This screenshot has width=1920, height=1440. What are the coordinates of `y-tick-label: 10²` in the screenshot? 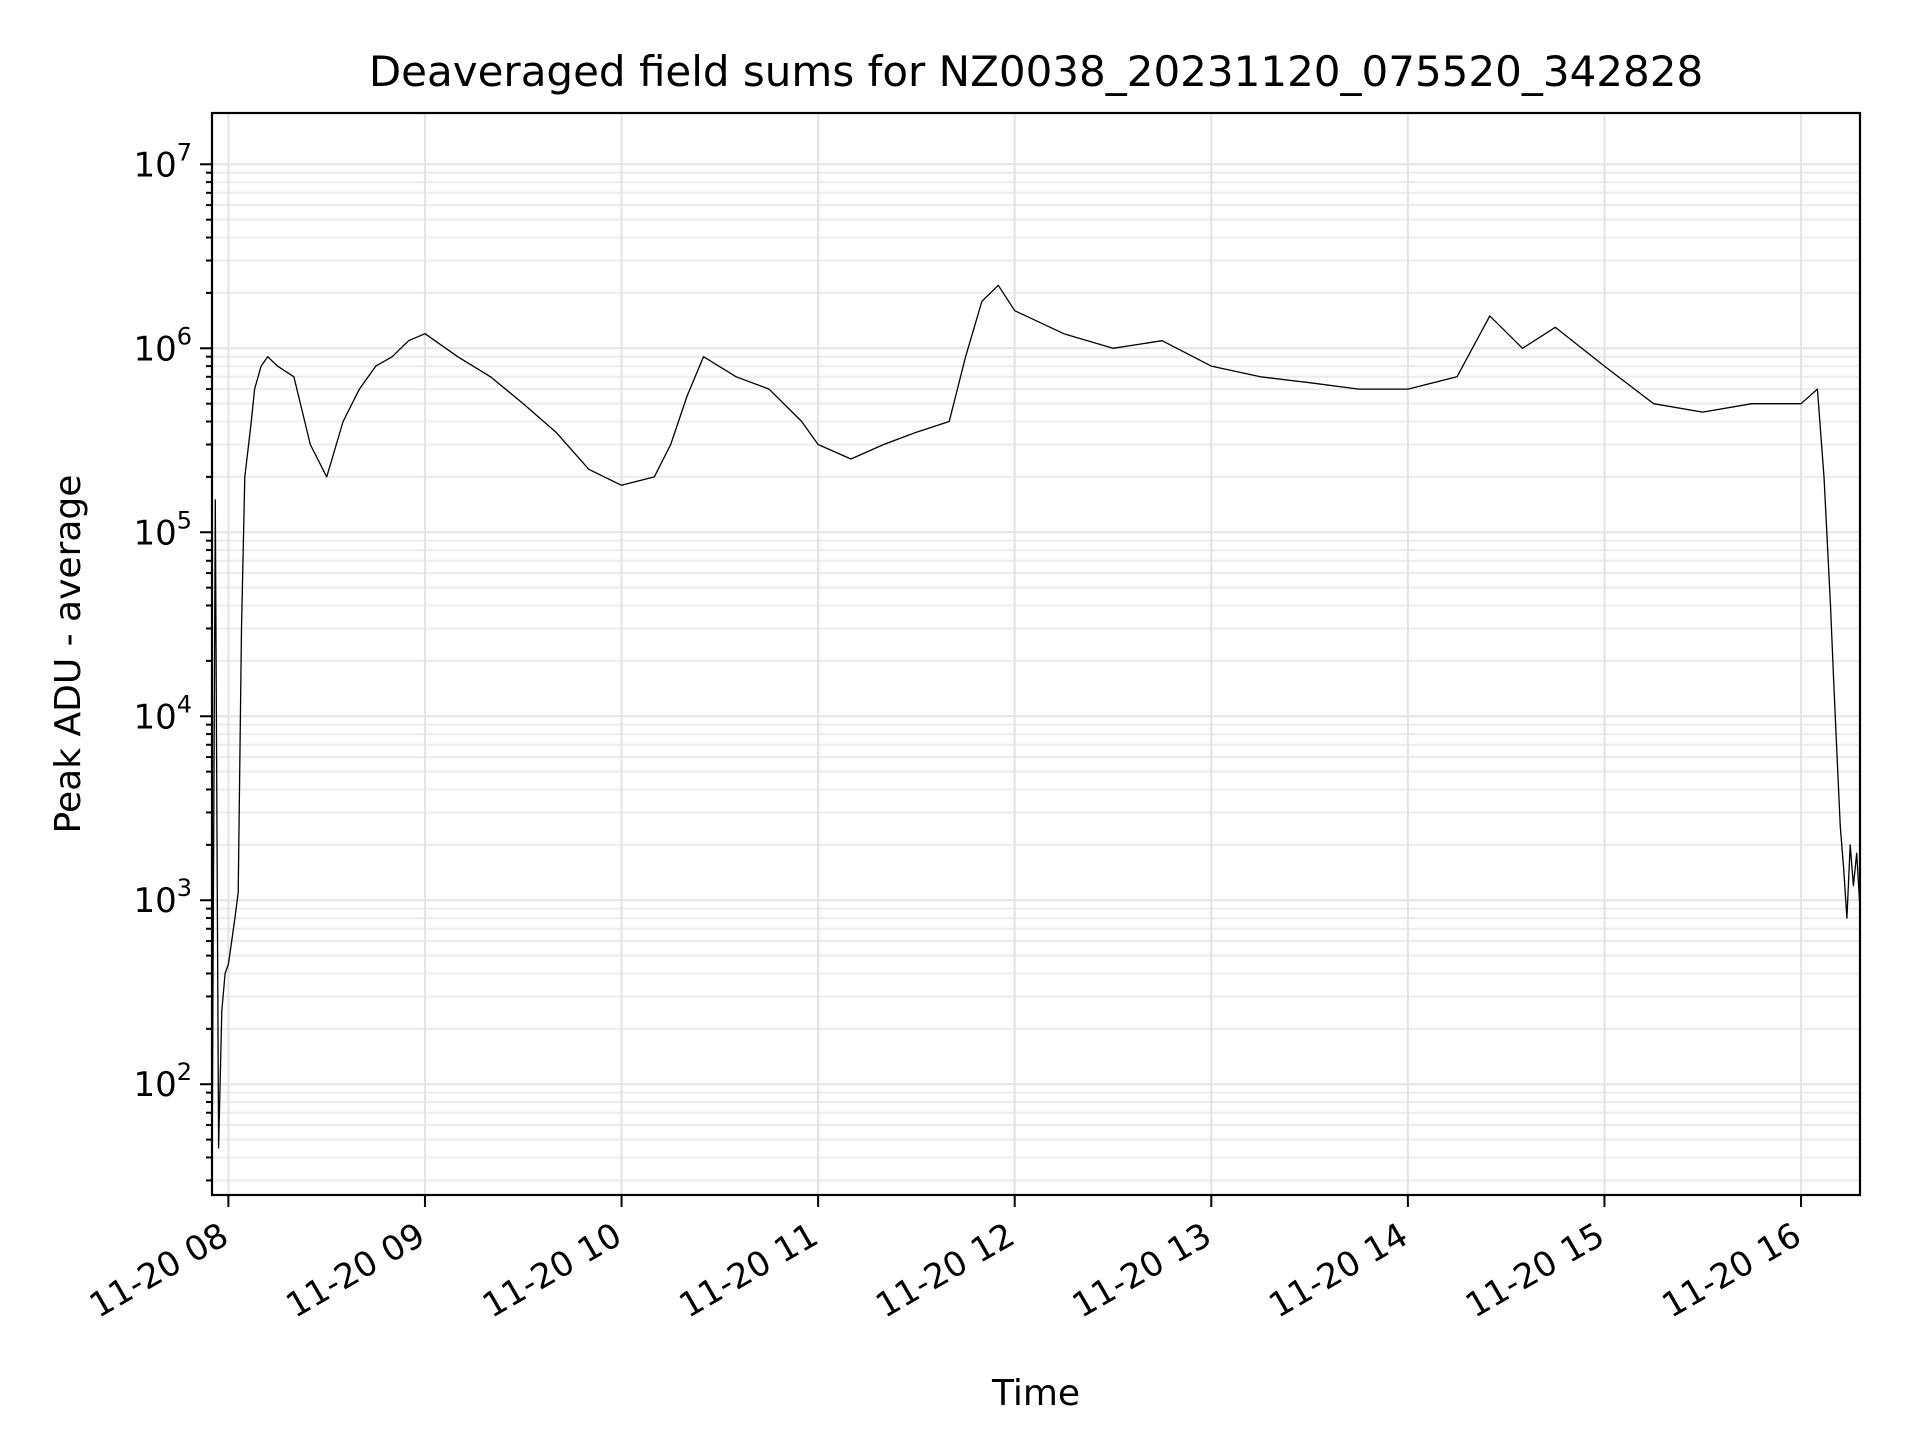 It's located at (162, 1081).